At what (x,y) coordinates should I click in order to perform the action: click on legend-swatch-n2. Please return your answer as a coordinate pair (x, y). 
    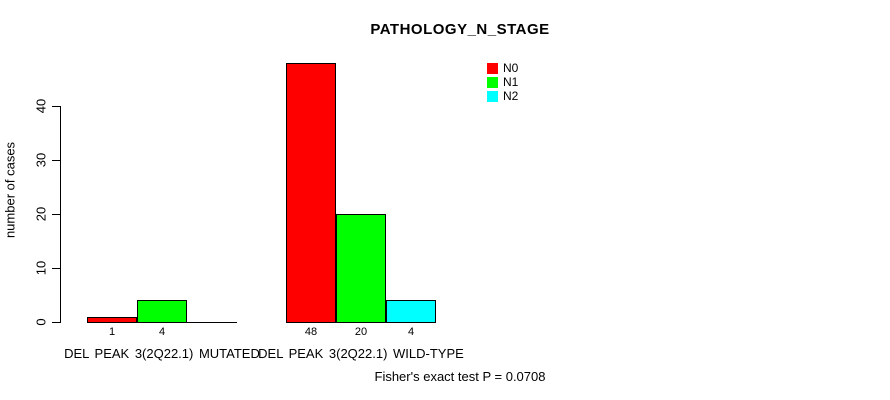
    Looking at the image, I should click on (492, 96).